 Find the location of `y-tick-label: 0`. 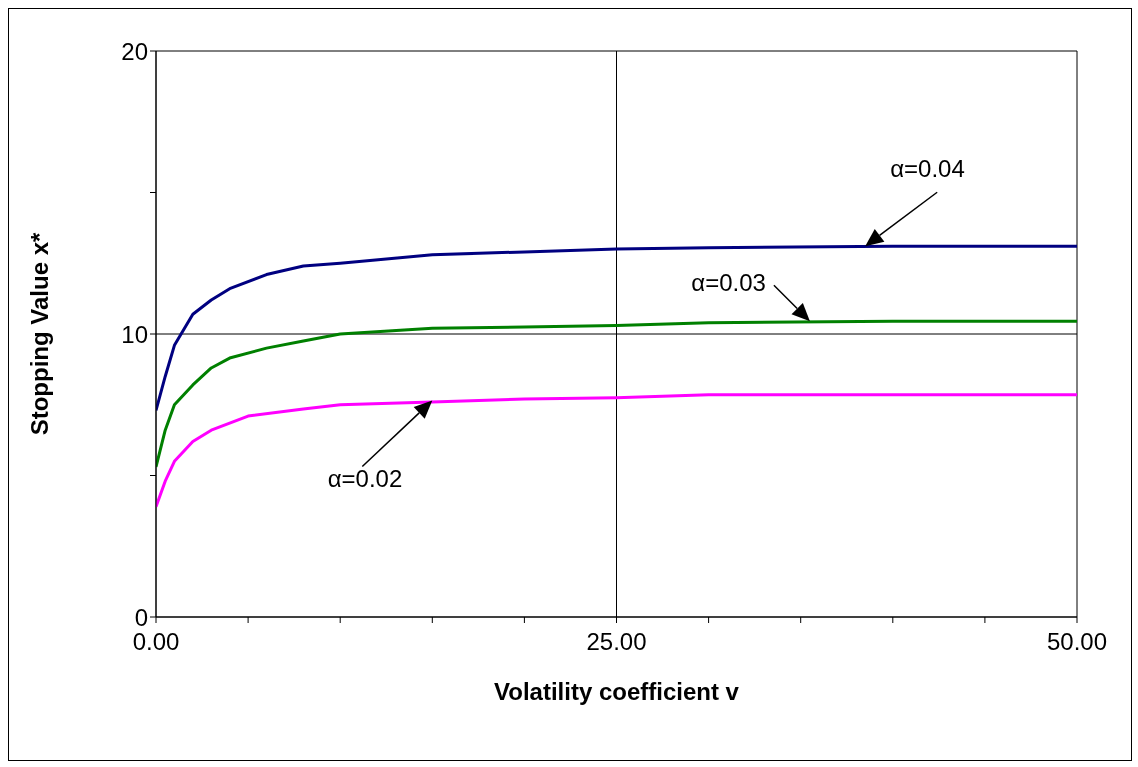

y-tick-label: 0 is located at coordinates (141, 617).